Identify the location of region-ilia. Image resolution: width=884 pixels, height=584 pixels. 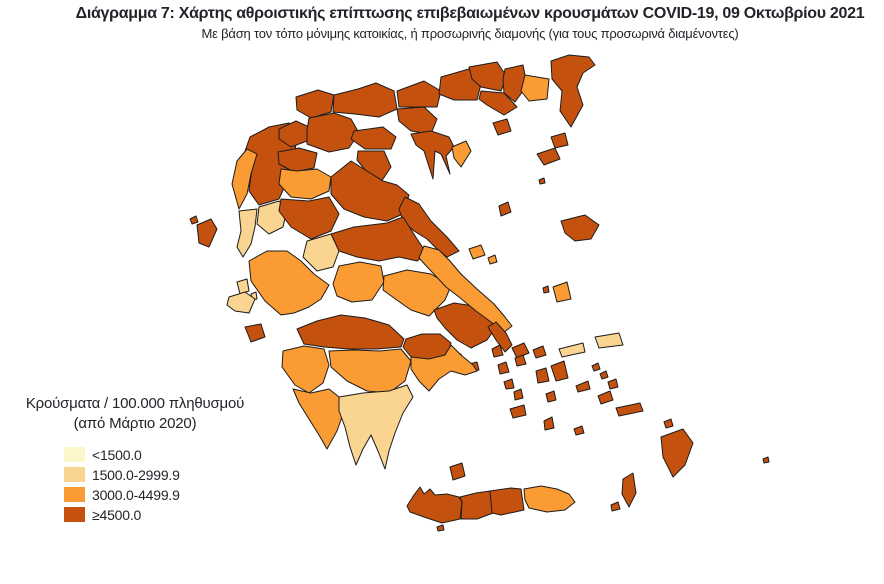
(305, 369).